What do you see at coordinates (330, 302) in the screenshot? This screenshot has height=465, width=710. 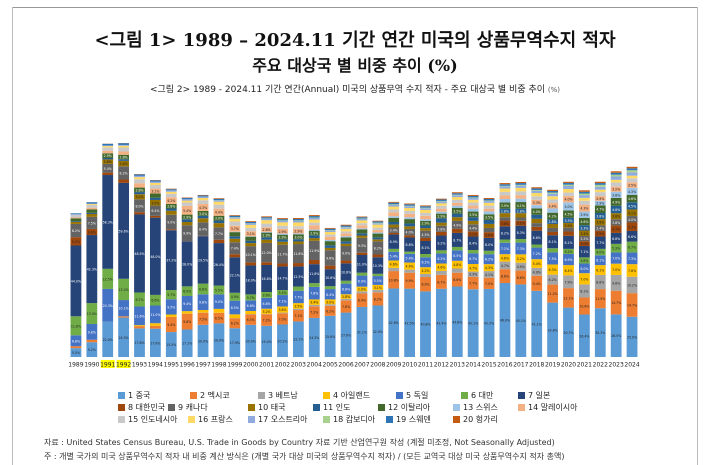 I see `data-label: 3.0%` at bounding box center [330, 302].